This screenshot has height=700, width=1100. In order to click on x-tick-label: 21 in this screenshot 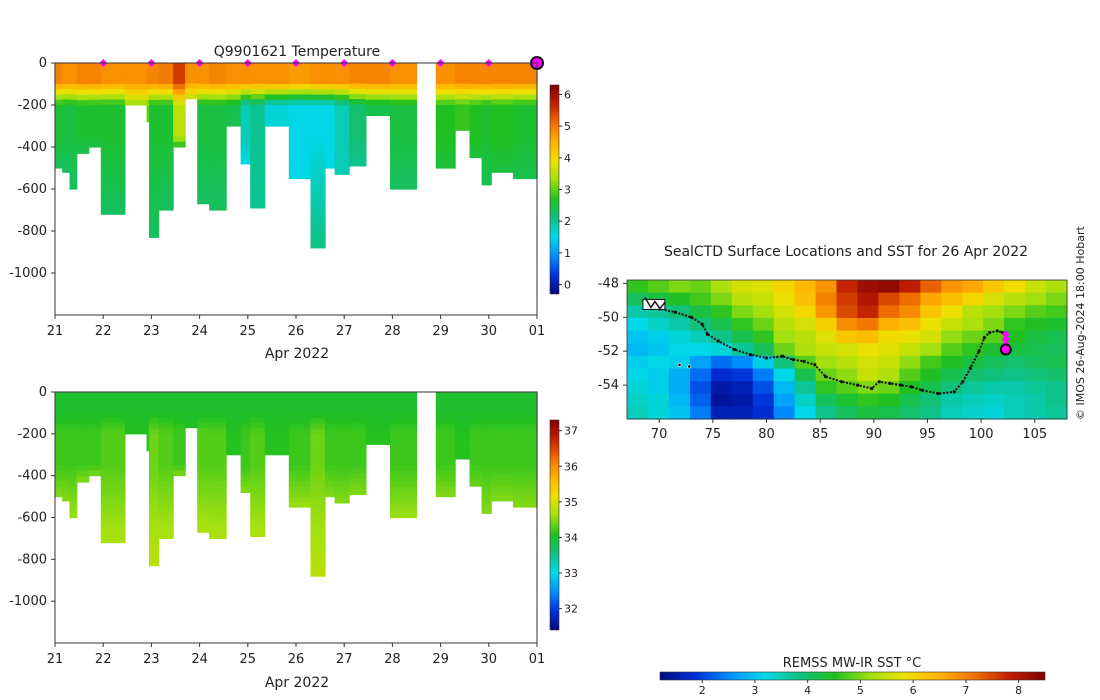, I will do `click(55, 331)`.